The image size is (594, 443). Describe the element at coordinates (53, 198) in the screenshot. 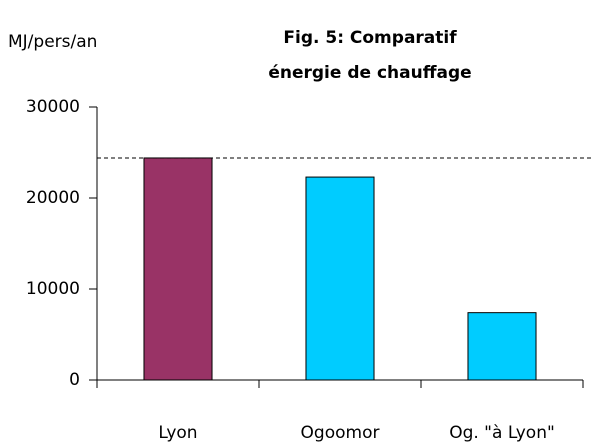

I see `y-tick-label: 20000` at that location.